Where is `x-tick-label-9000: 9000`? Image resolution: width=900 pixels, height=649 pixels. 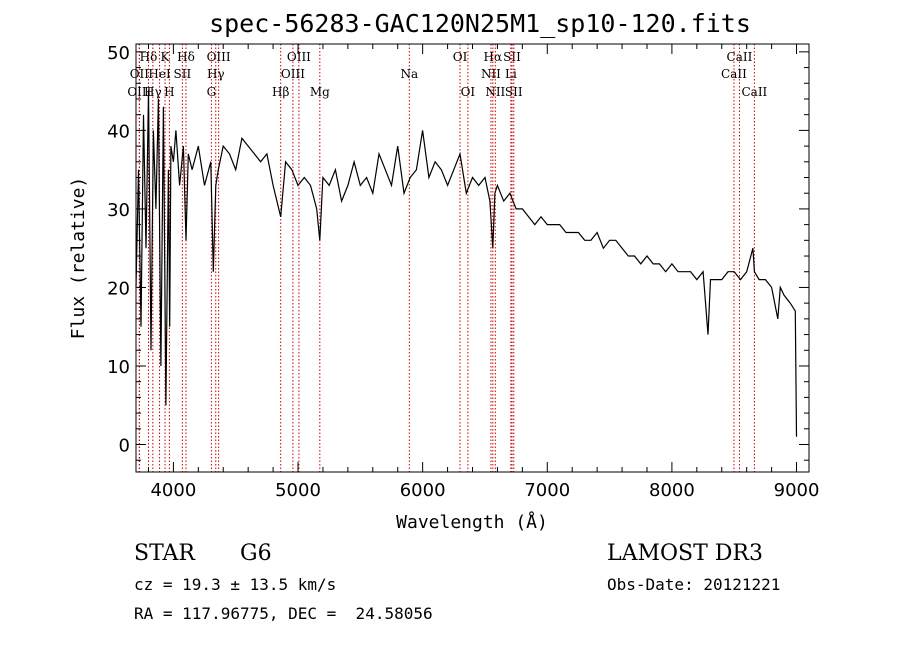
x-tick-label-9000: 9000 is located at coordinates (797, 490).